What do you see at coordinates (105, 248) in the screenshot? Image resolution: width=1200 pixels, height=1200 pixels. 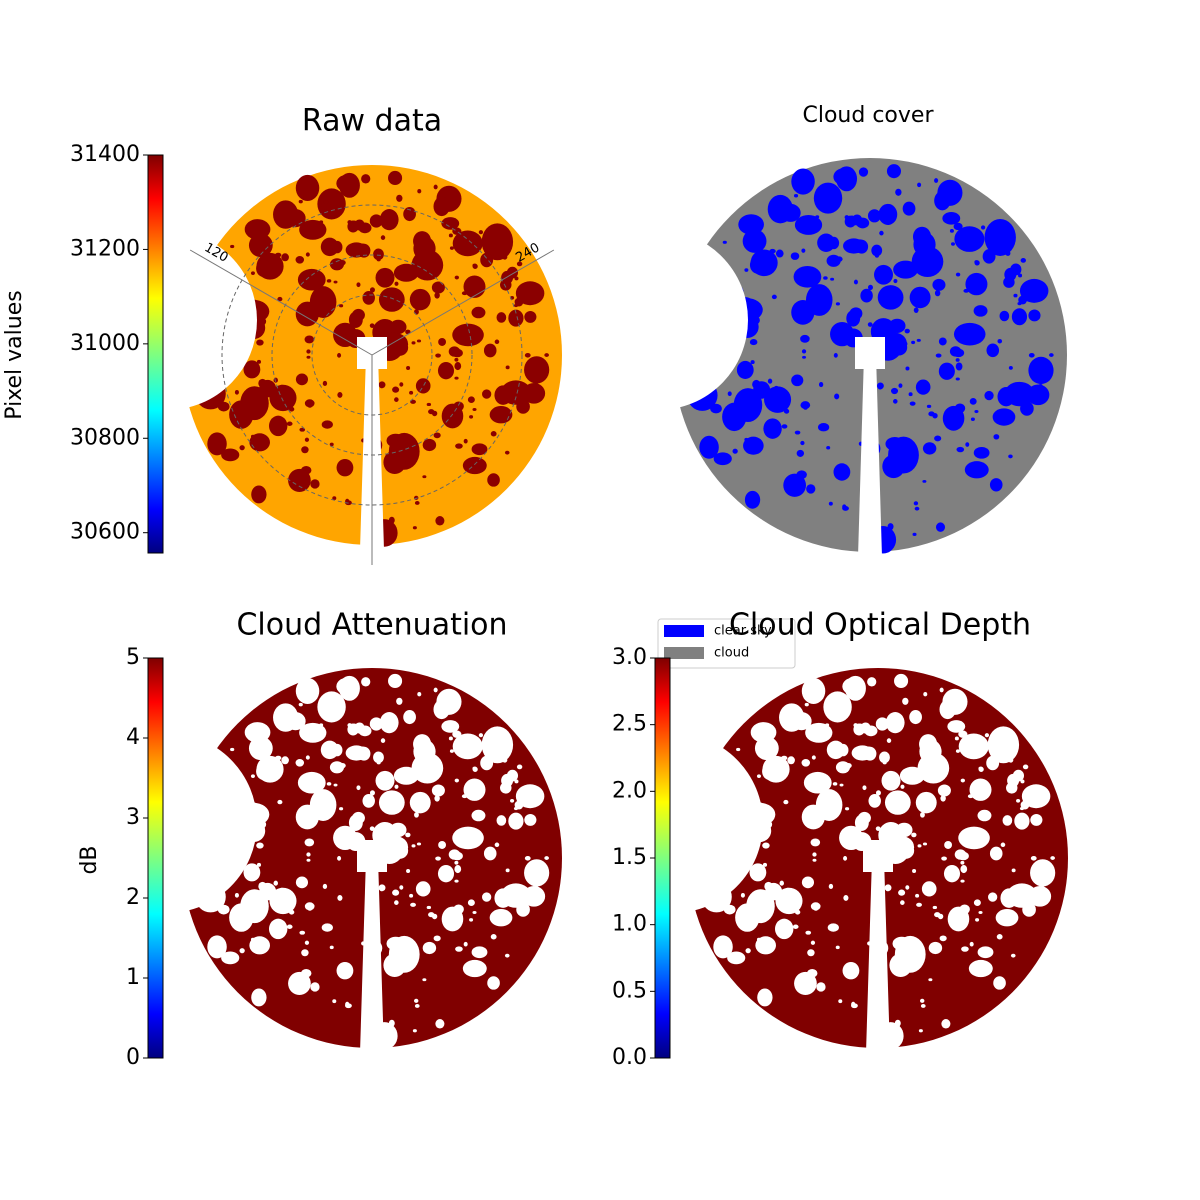 I see `colorbar-tick-label: 31200` at bounding box center [105, 248].